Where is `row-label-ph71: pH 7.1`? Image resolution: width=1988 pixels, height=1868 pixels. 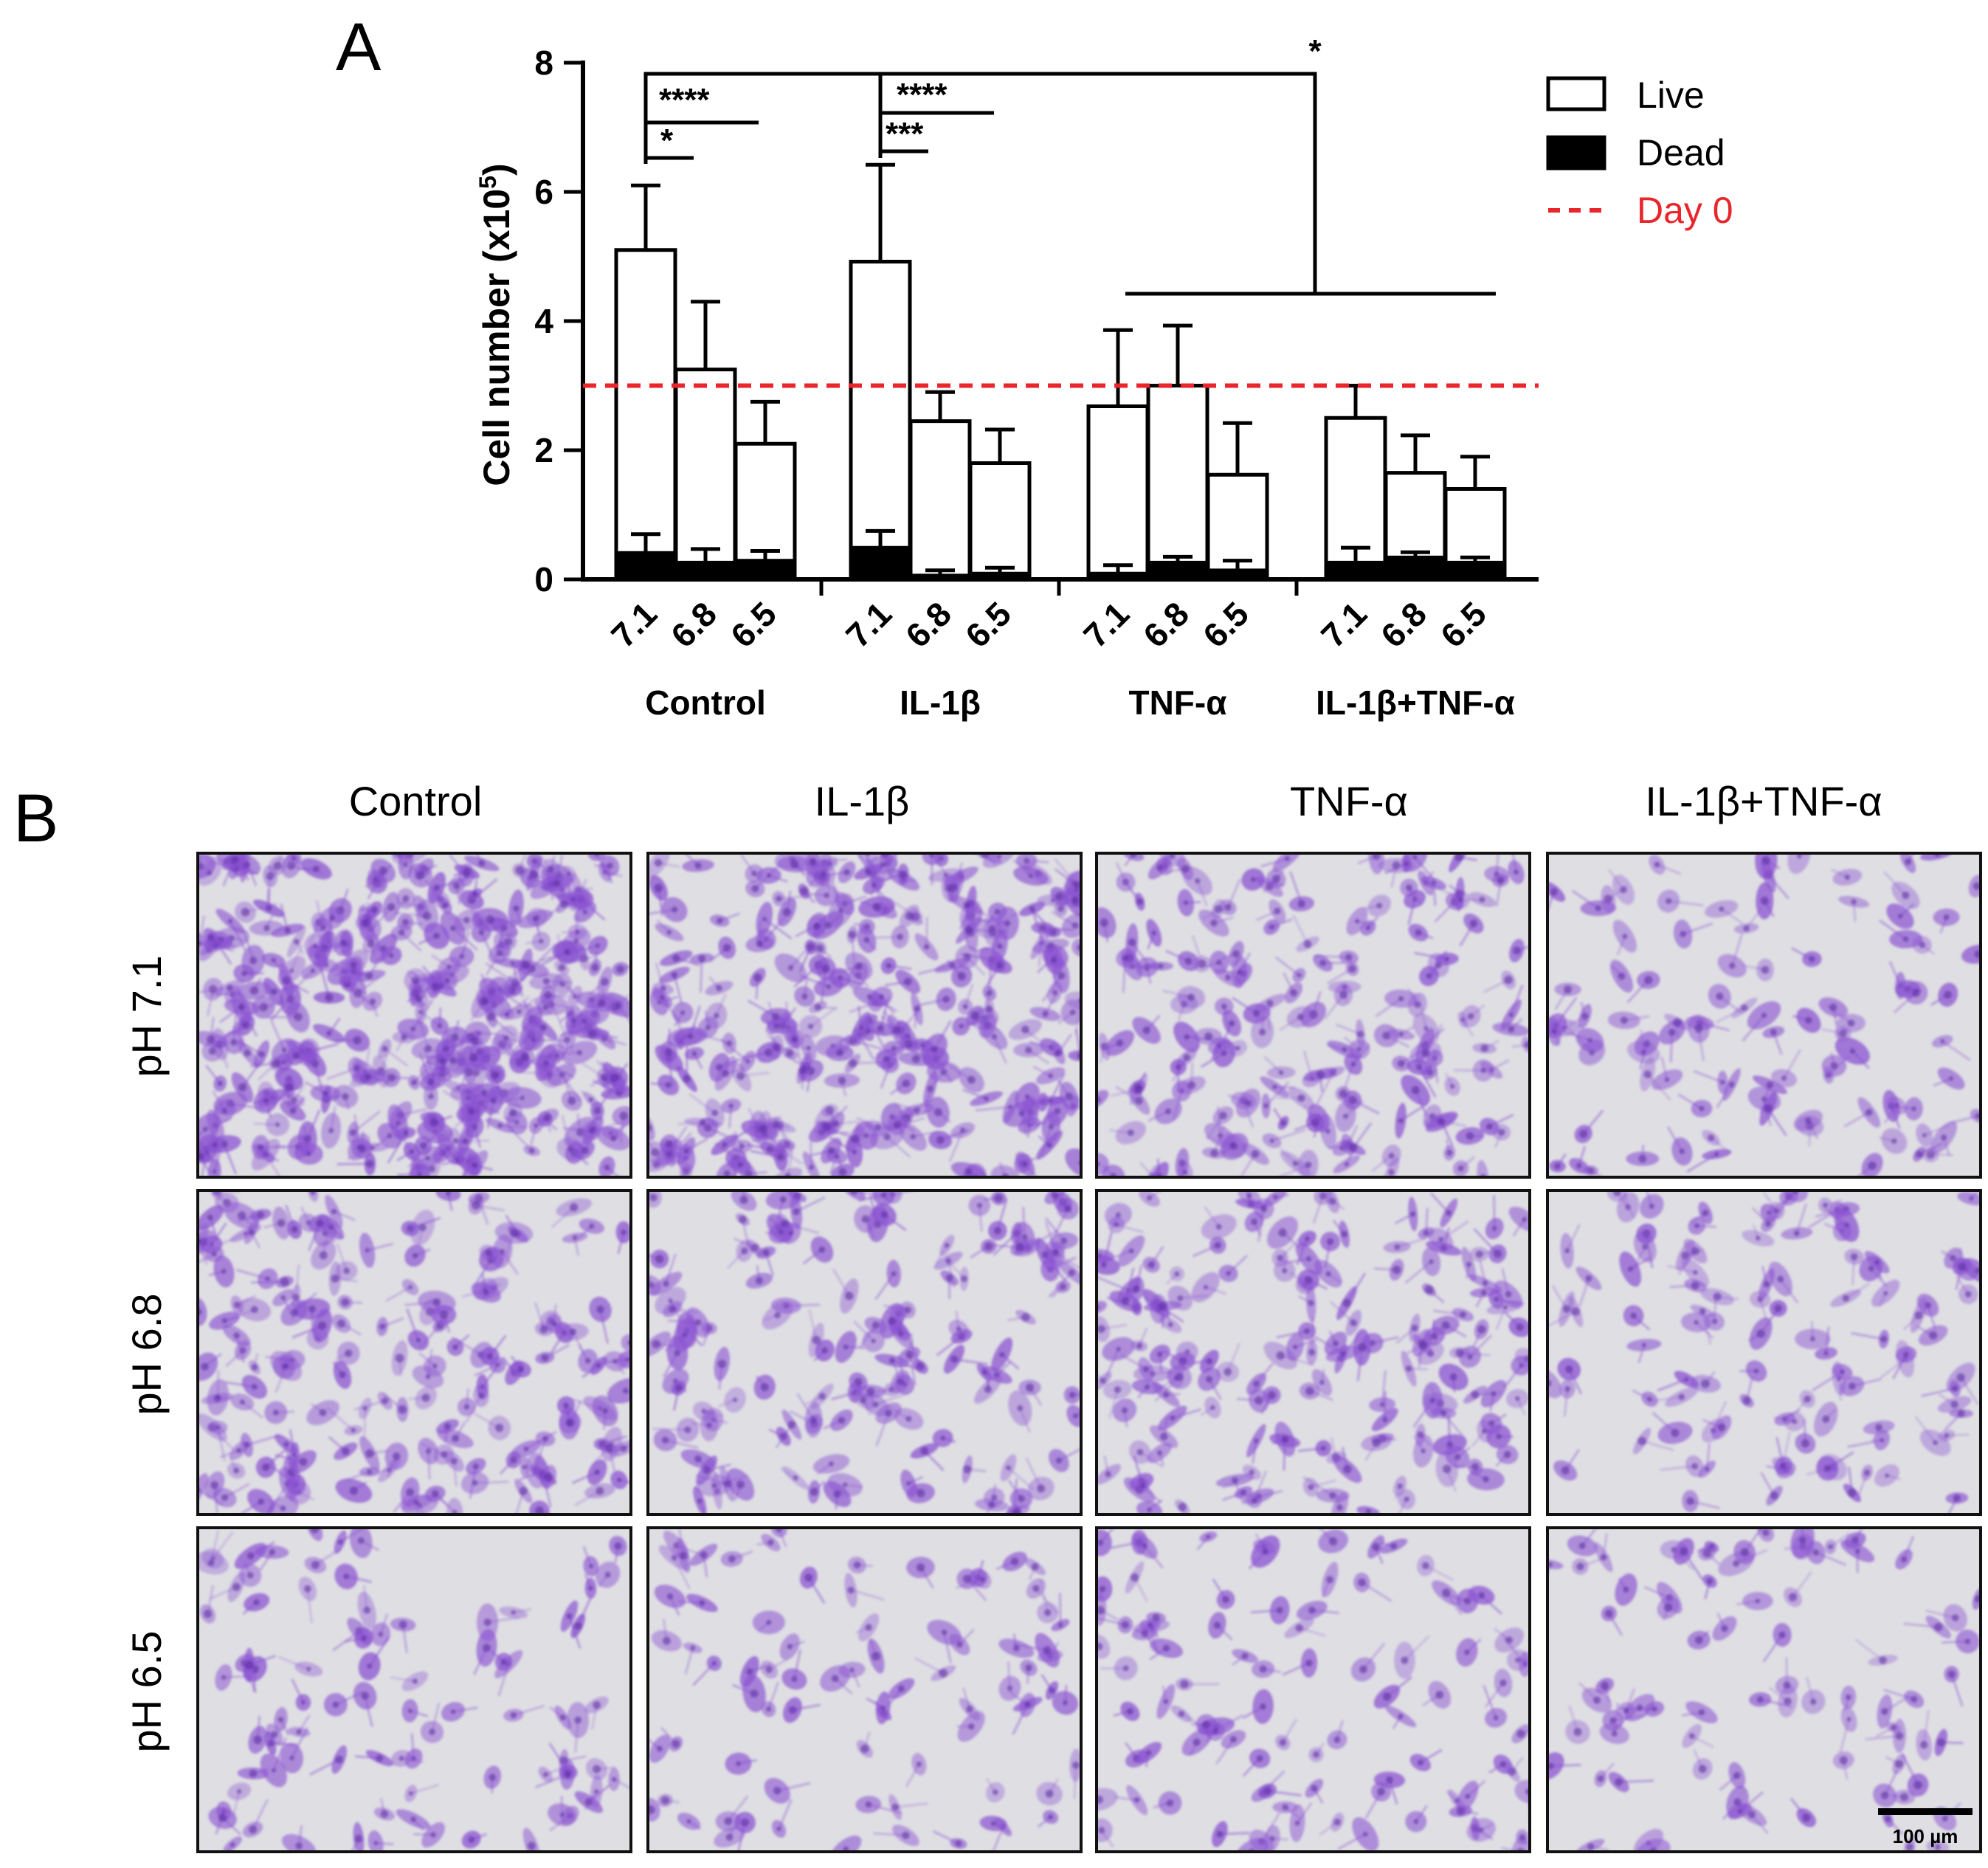
row-label-ph71: pH 7.1 is located at coordinates (146, 1017).